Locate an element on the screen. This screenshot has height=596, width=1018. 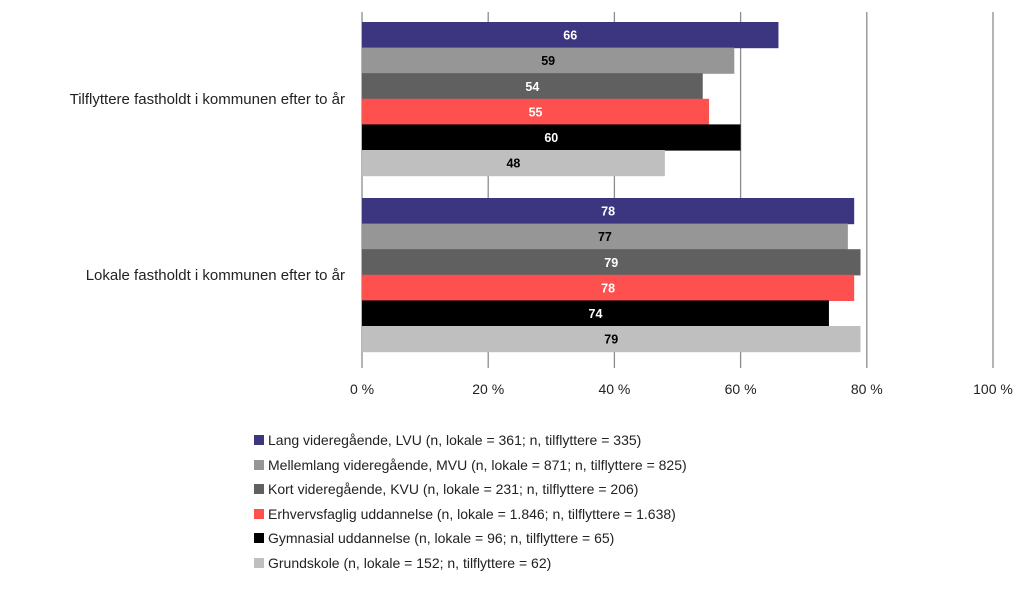
data-label-1-5: 79 is located at coordinates (611, 340).